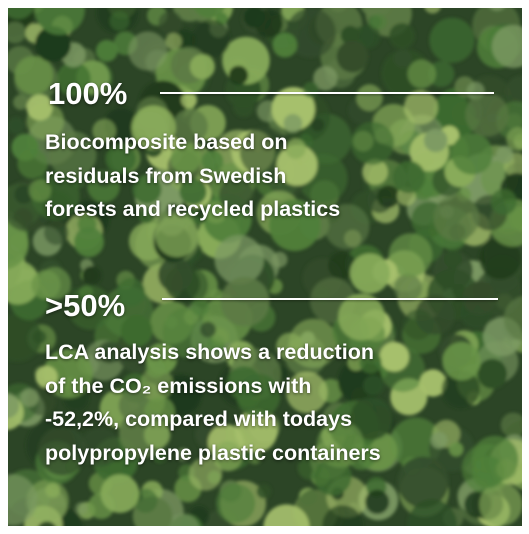 This screenshot has height=534, width=529. I want to click on text-line: of the CO₂ emissions with, so click(178, 385).